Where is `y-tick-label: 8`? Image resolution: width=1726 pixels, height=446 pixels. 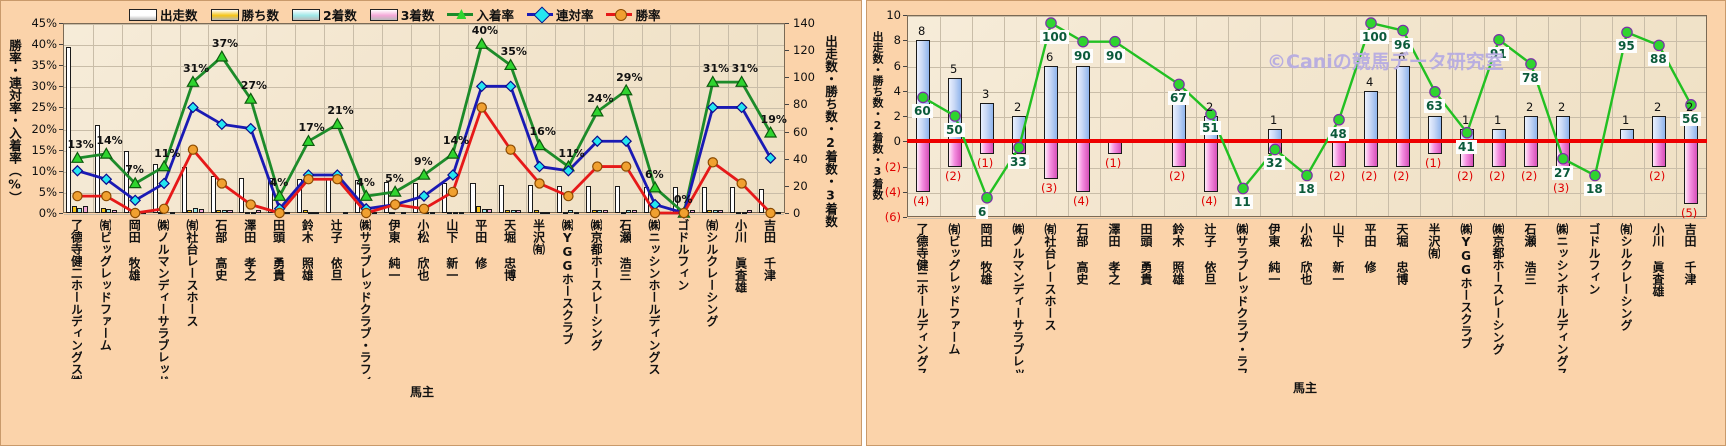
y-tick-label: 8 is located at coordinates (897, 40).